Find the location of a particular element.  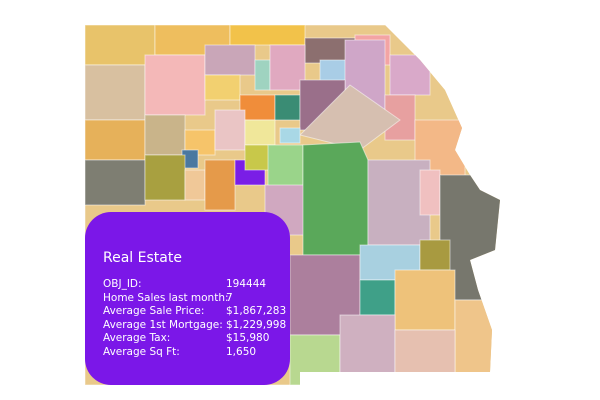

row-value: 194444 is located at coordinates (246, 284).